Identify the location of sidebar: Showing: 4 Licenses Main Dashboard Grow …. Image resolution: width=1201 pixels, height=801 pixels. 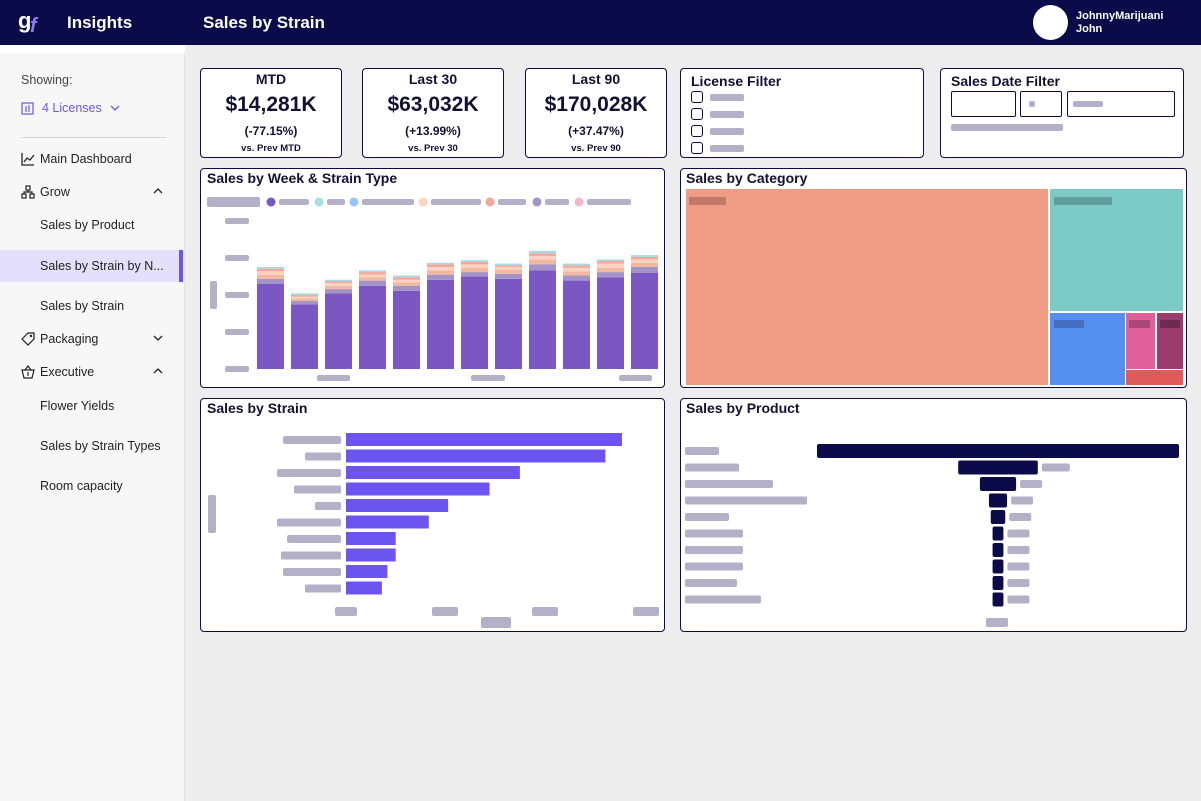
(92, 423).